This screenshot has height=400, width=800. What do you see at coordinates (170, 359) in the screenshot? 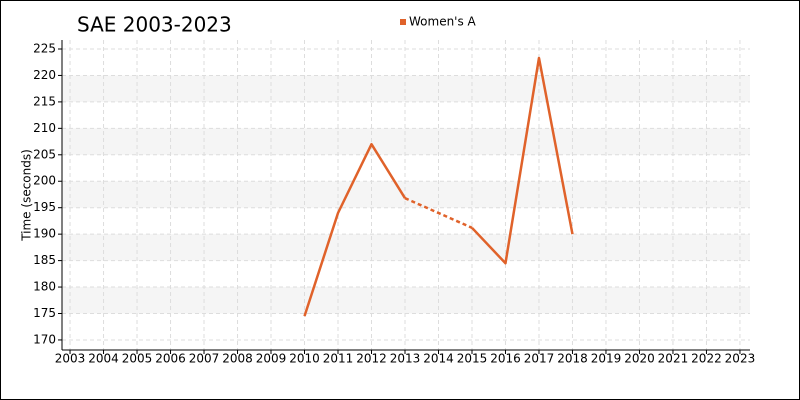
I see `x-tick-label: 2006` at bounding box center [170, 359].